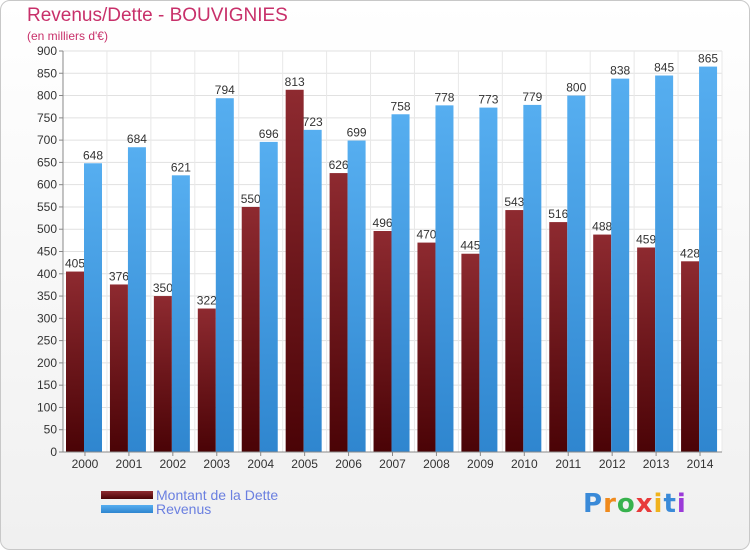  Describe the element at coordinates (348, 464) in the screenshot. I see `x-tick-label: 2006` at that location.